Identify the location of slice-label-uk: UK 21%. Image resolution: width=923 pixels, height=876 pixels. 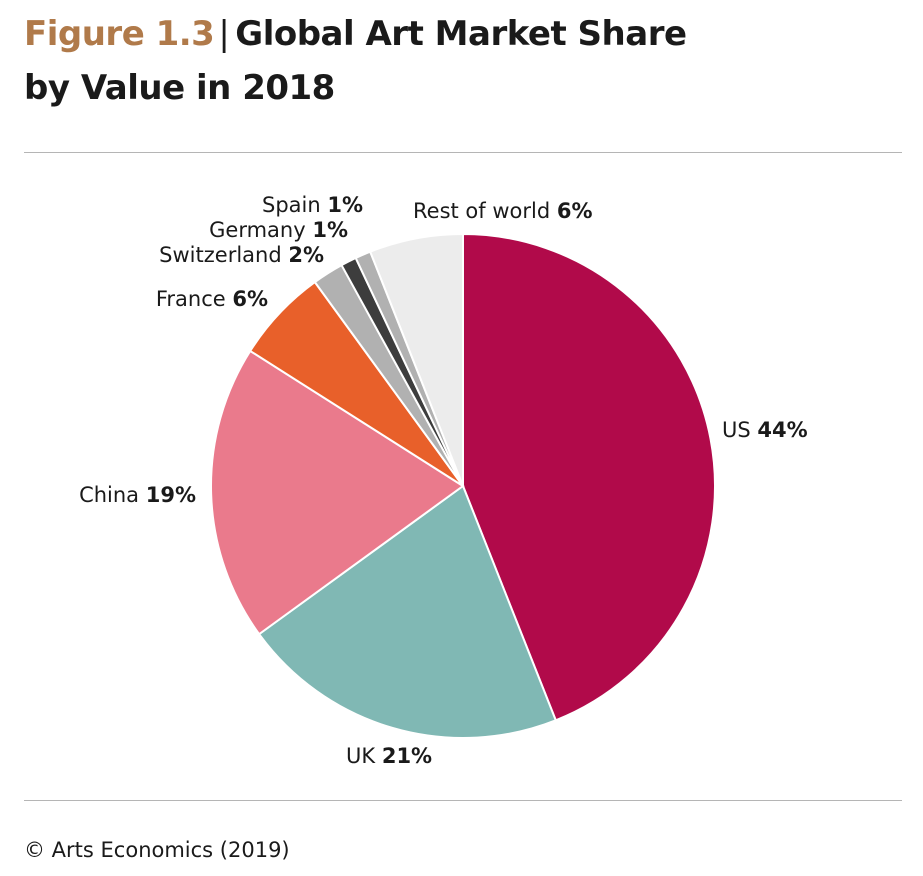
(389, 756).